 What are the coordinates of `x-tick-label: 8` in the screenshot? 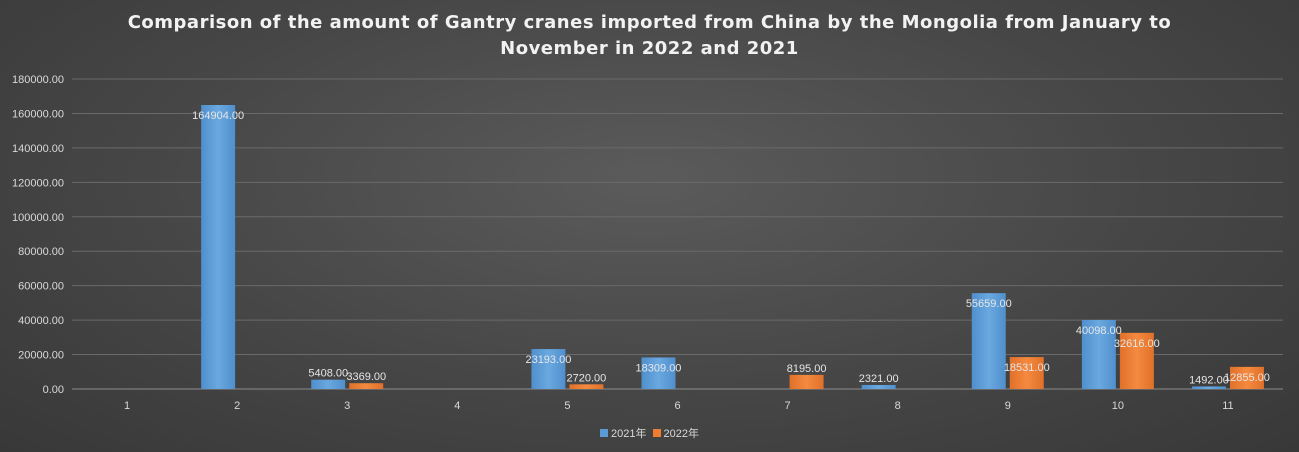 It's located at (898, 406).